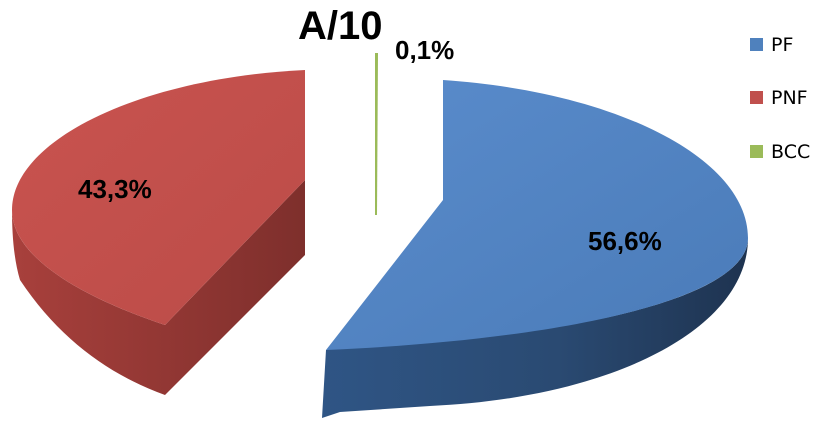  I want to click on data-label-pf: 56,6%, so click(625, 241).